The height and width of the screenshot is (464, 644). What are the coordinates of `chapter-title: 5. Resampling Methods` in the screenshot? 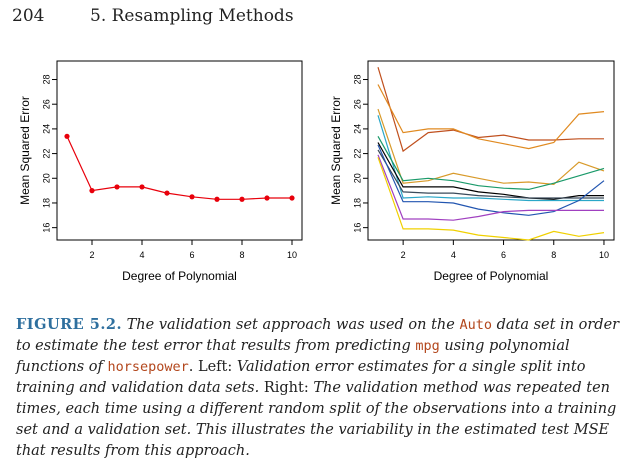 It's located at (192, 16).